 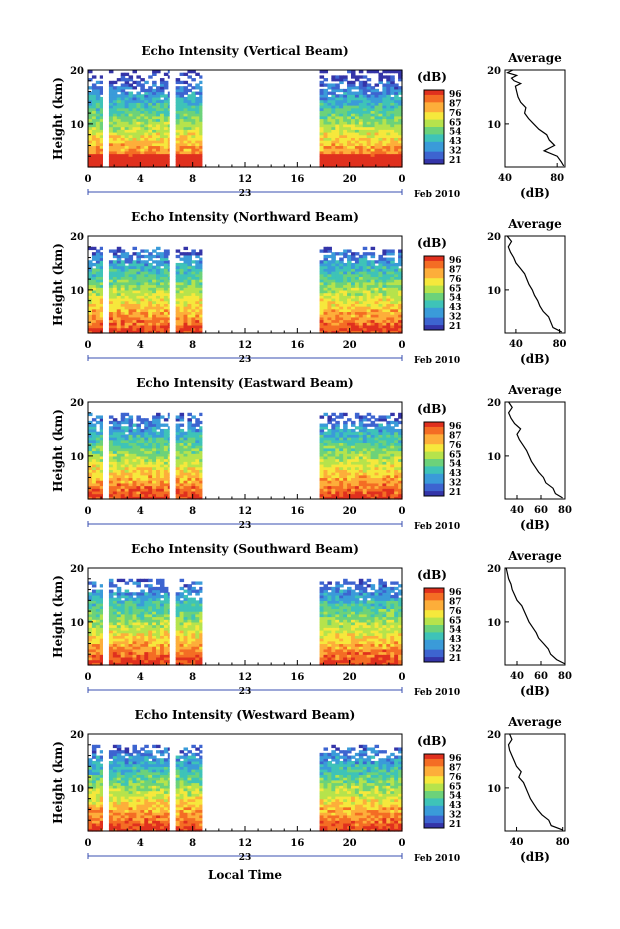 What do you see at coordinates (58, 118) in the screenshot?
I see `y-axis-label: Height (km)` at bounding box center [58, 118].